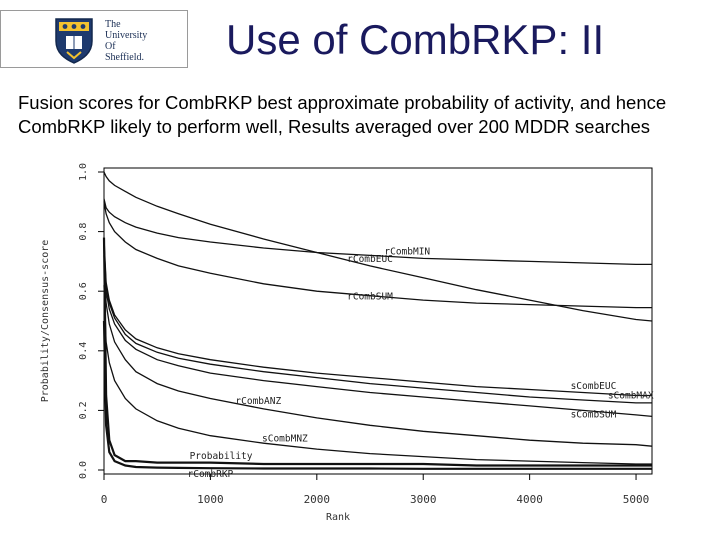 The height and width of the screenshot is (540, 720). What do you see at coordinates (423, 499) in the screenshot?
I see `x-tick-label: 3000` at bounding box center [423, 499].